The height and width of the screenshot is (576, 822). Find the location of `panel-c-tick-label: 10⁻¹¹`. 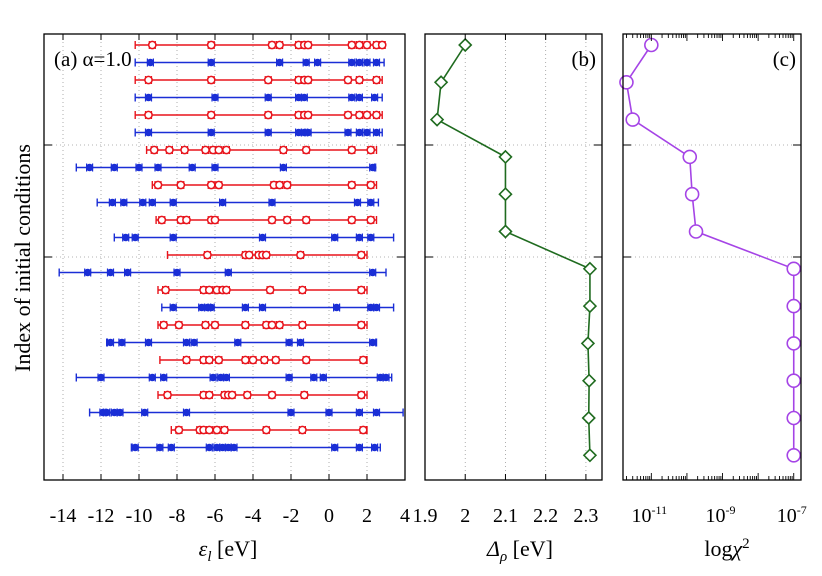

panel-c-tick-label: 10⁻¹¹ is located at coordinates (650, 515).